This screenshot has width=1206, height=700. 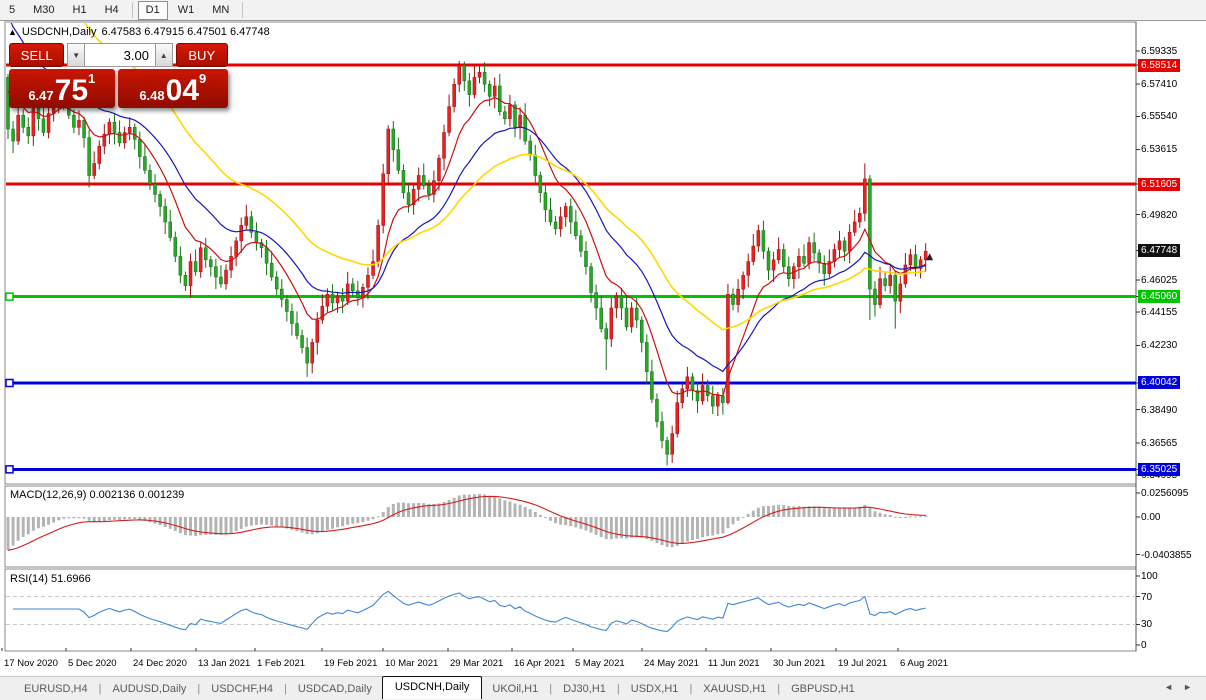 I want to click on macd-tick-0.00: 0.00, so click(x=1151, y=517).